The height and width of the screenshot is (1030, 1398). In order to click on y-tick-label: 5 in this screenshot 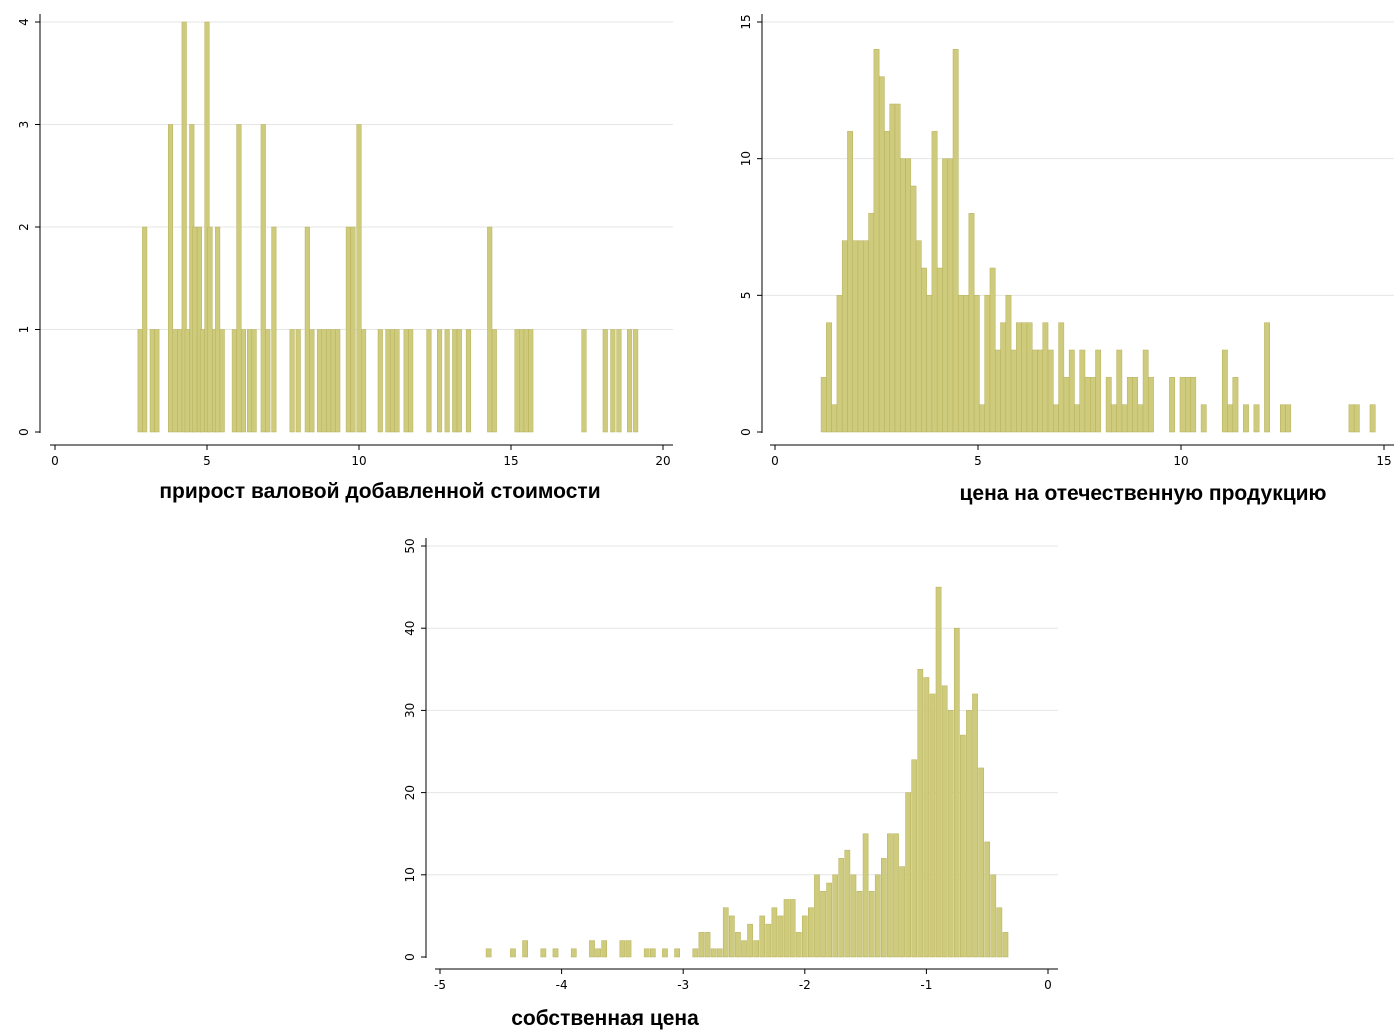, I will do `click(746, 296)`.